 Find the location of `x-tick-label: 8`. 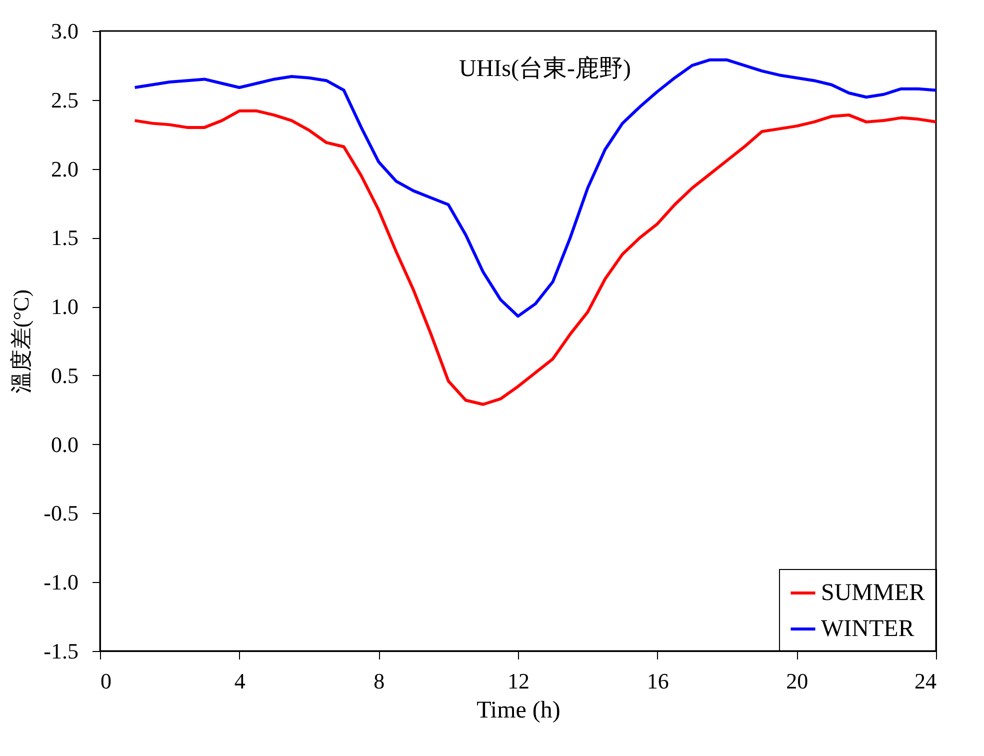

x-tick-label: 8 is located at coordinates (379, 681).